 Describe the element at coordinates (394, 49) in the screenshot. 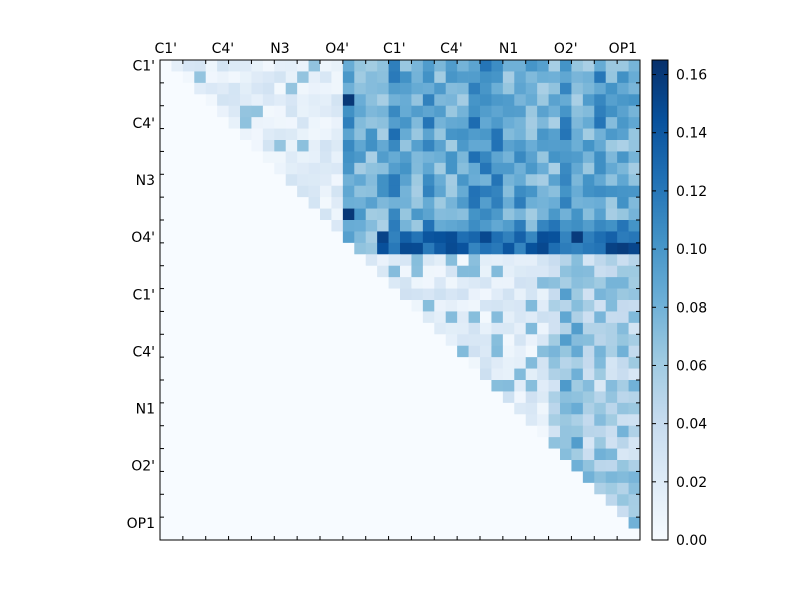

I see `x-tick-label: C1'` at that location.